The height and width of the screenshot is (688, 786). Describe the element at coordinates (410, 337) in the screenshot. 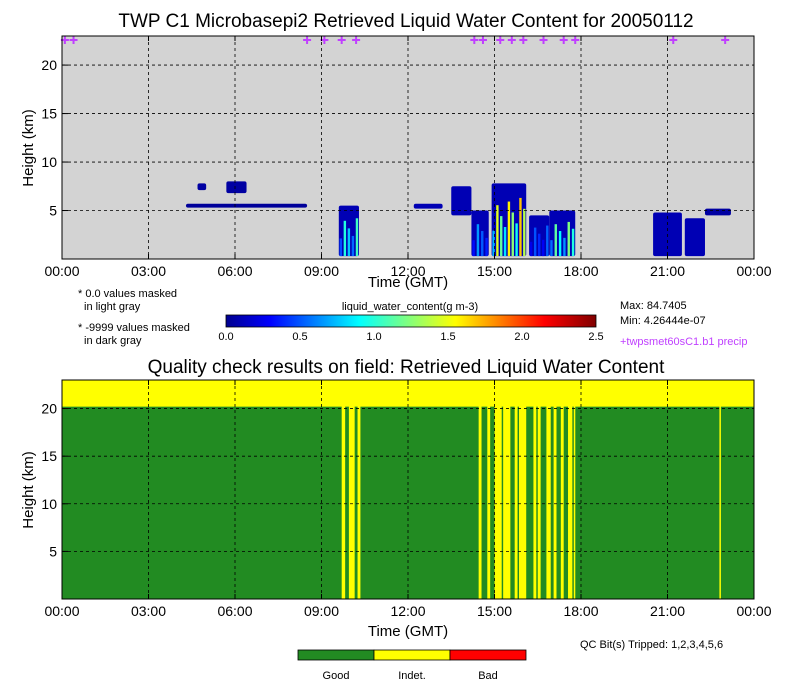

I see `colorbar-ticks: 0.0 0.5 1.0 1.5 2.0 2.5` at that location.